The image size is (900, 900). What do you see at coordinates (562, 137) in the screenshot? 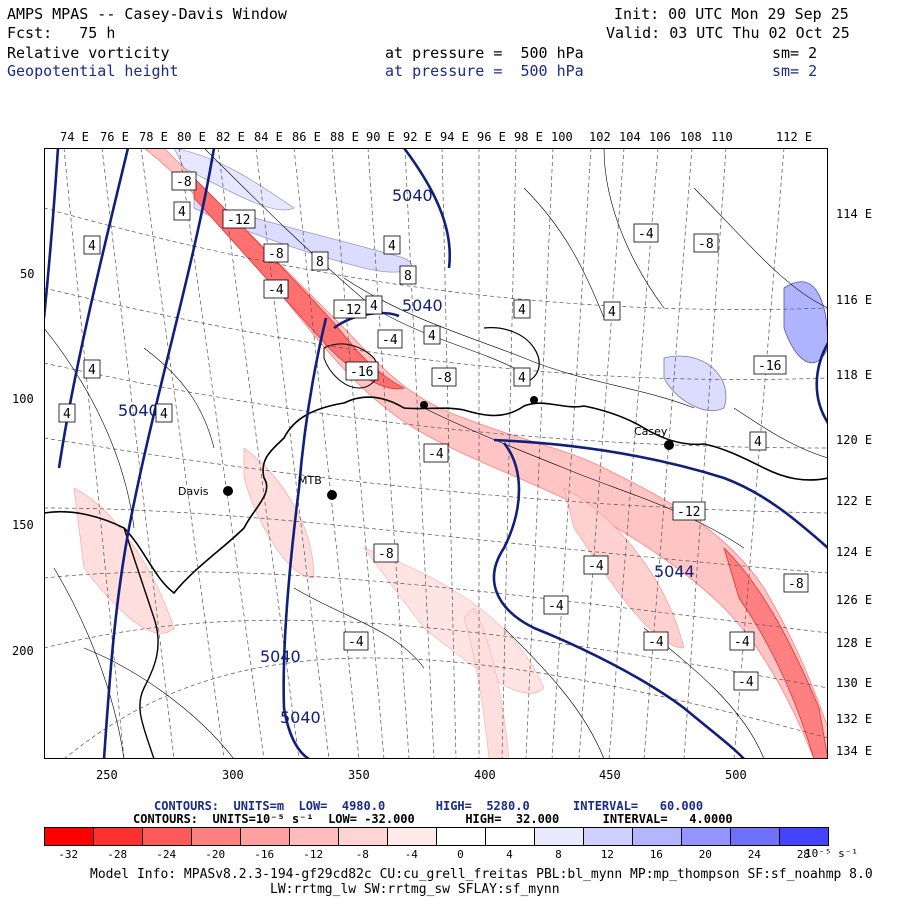
I see `lon-label: 100` at bounding box center [562, 137].